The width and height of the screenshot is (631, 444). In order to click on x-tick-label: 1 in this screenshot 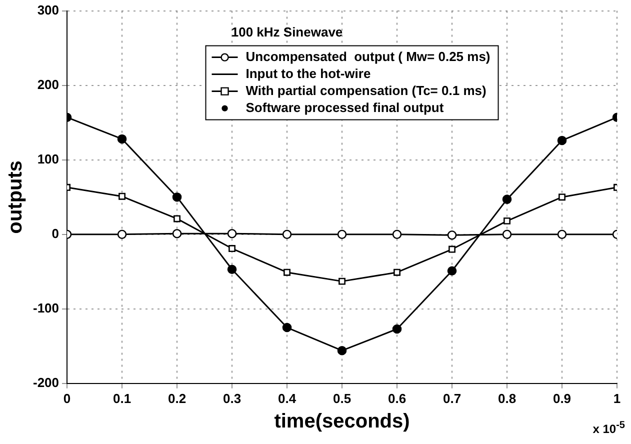, I will do `click(617, 398)`.